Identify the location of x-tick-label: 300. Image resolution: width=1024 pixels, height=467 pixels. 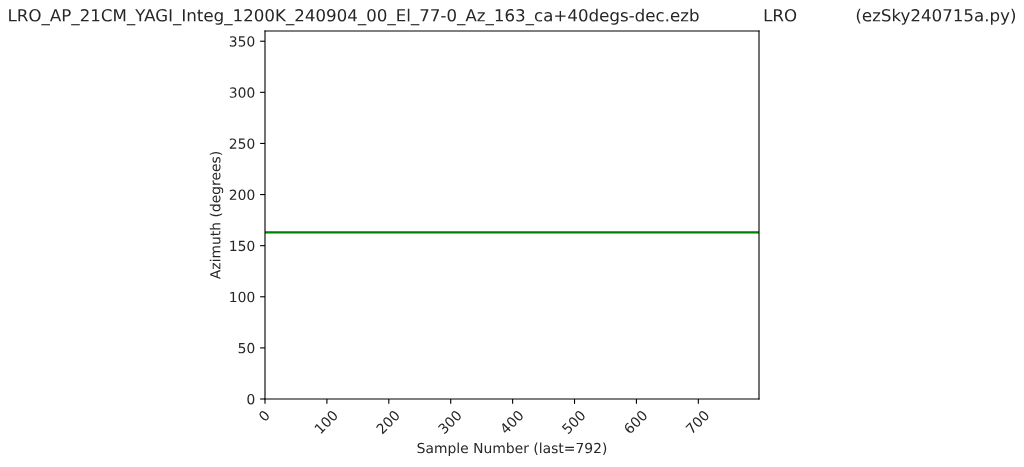
(450, 422).